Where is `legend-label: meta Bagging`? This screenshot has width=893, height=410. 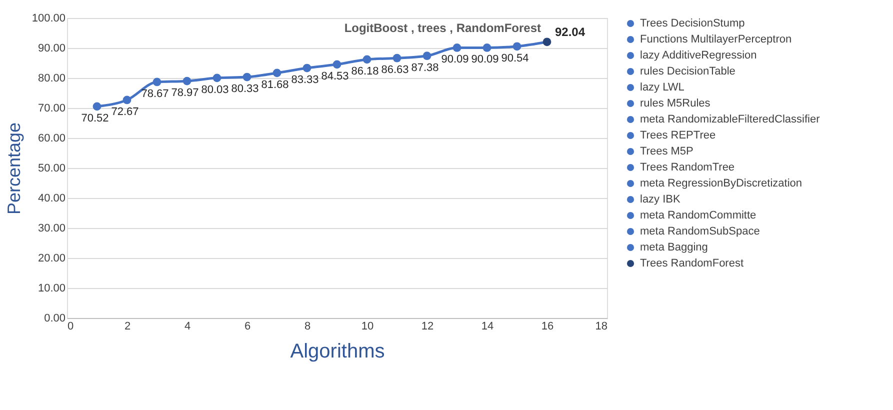
legend-label: meta Bagging is located at coordinates (674, 248).